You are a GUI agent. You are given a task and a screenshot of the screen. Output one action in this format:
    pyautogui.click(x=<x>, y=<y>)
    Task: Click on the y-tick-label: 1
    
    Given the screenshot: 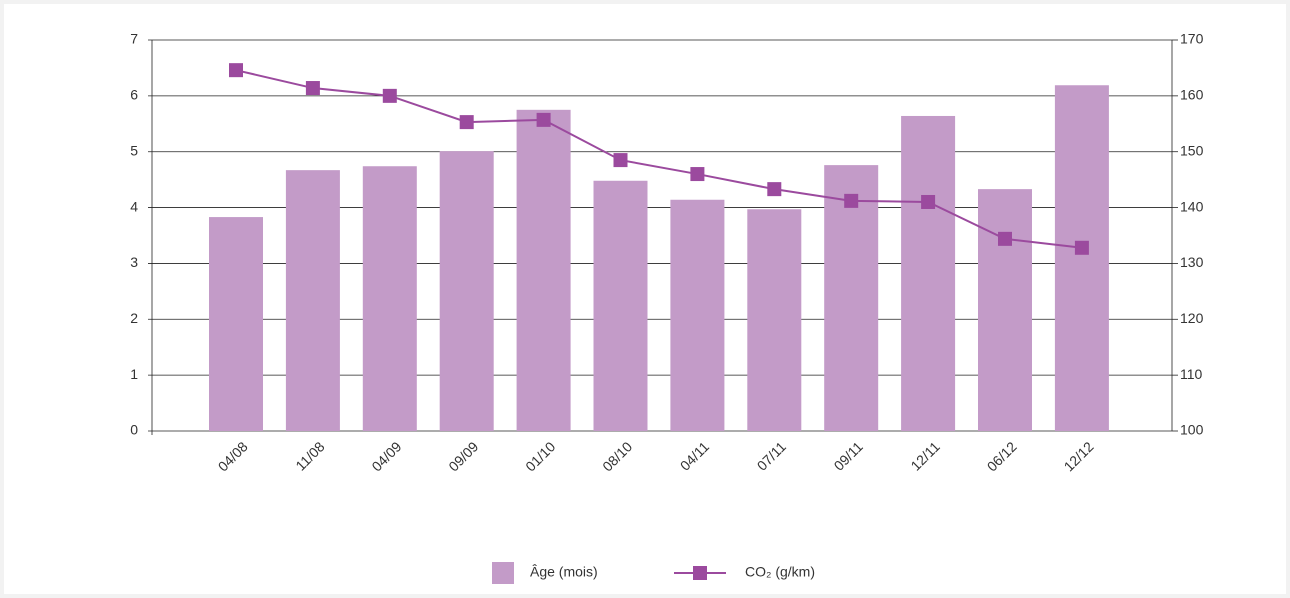 What is the action you would take?
    pyautogui.click(x=134, y=374)
    